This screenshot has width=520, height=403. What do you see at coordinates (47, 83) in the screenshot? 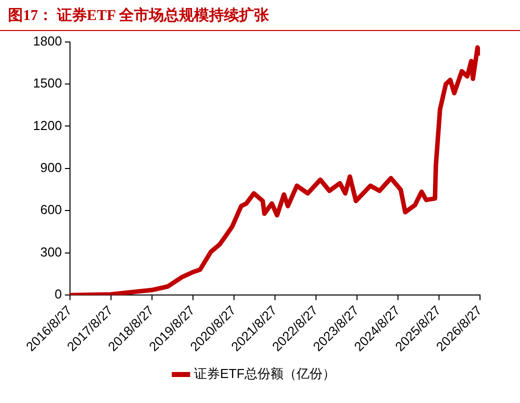
I see `y-tick-label: 1500` at bounding box center [47, 83].